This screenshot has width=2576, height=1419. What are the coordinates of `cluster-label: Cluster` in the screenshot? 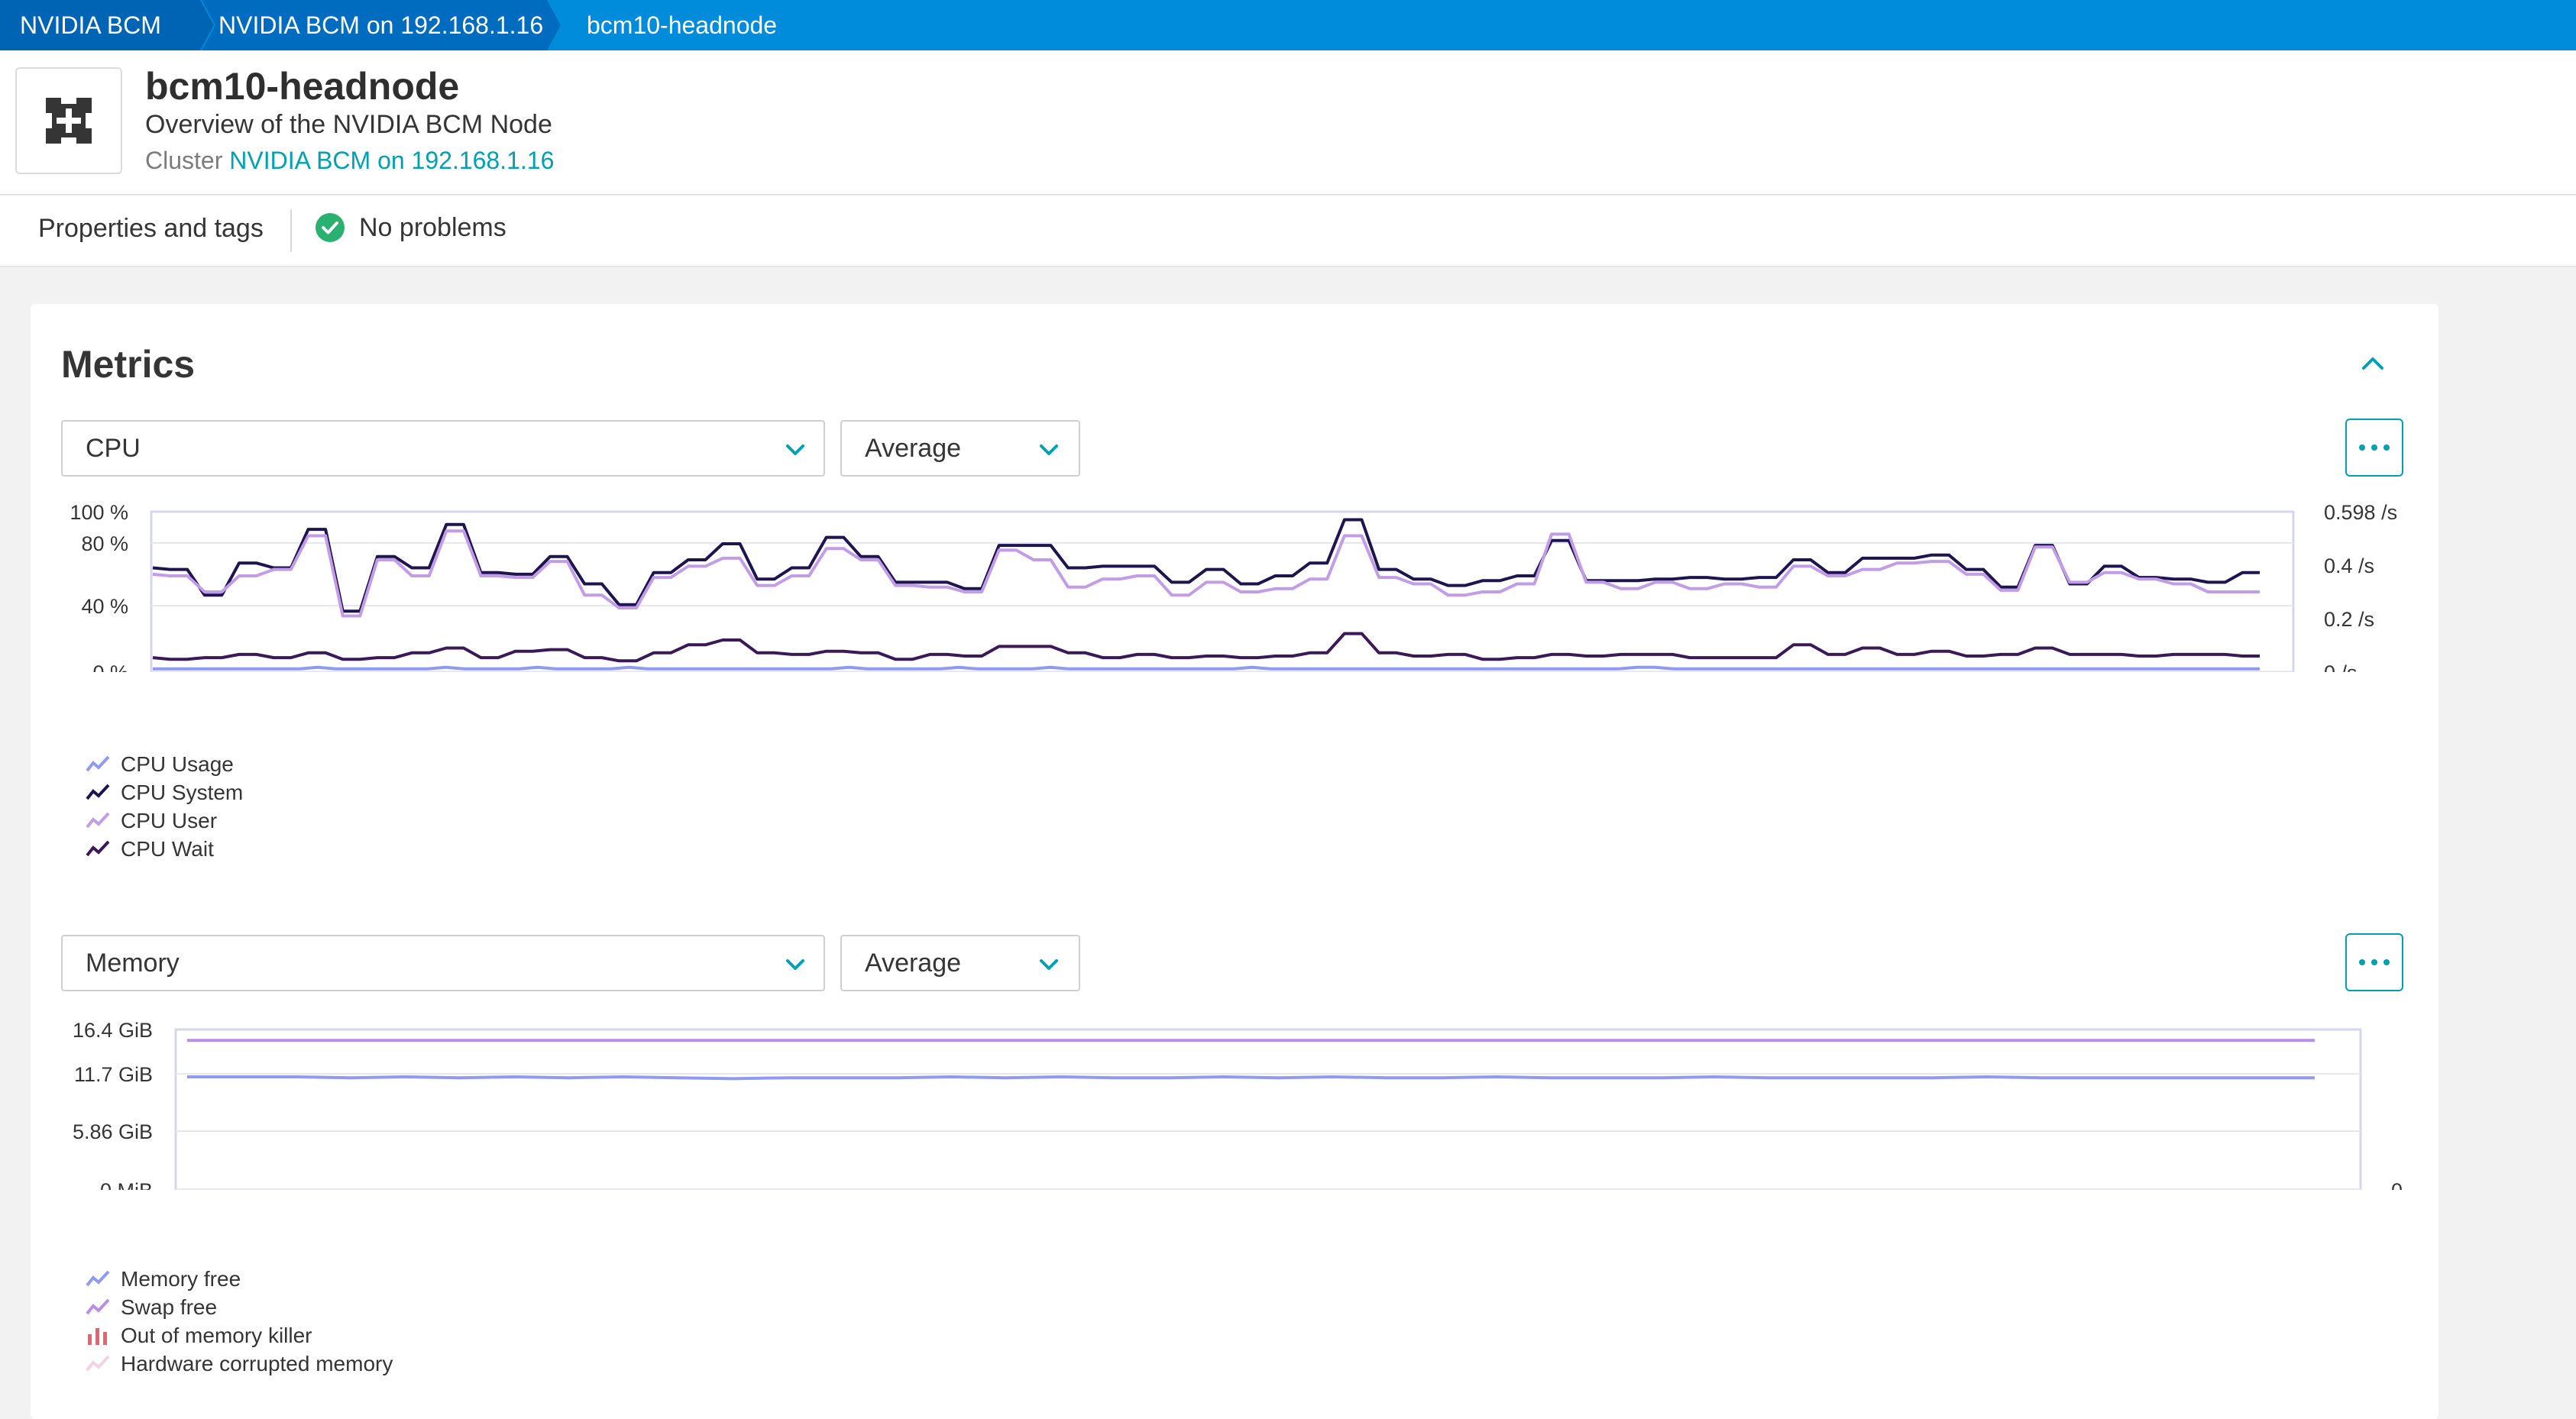 It's located at (184, 160).